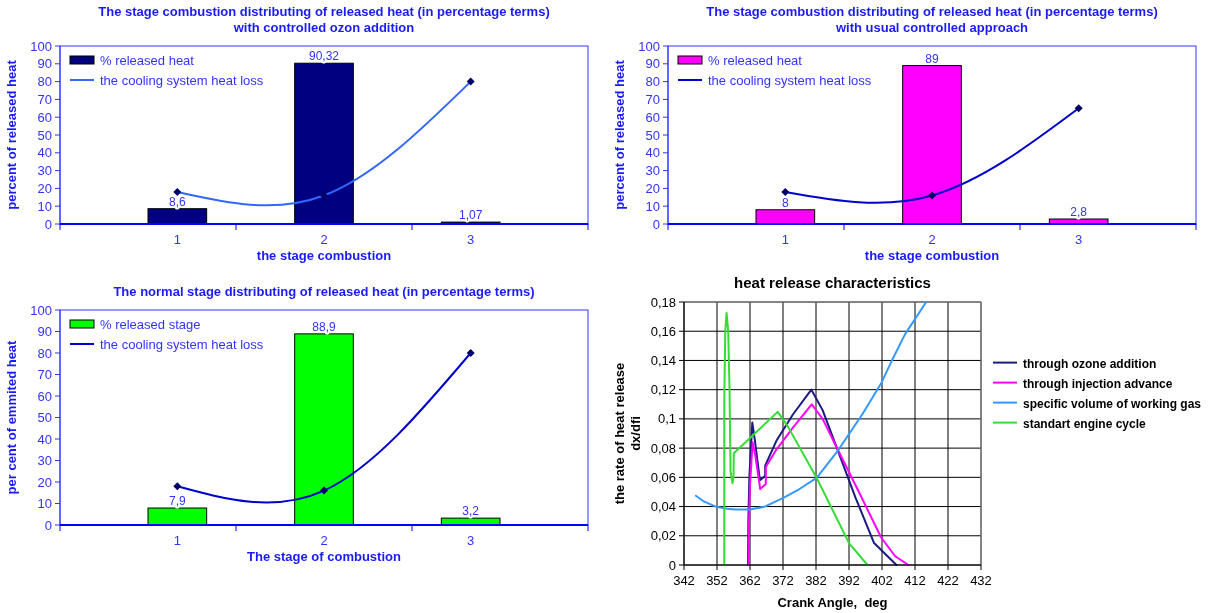  What do you see at coordinates (750, 580) in the screenshot?
I see `x-tick-label: 362` at bounding box center [750, 580].